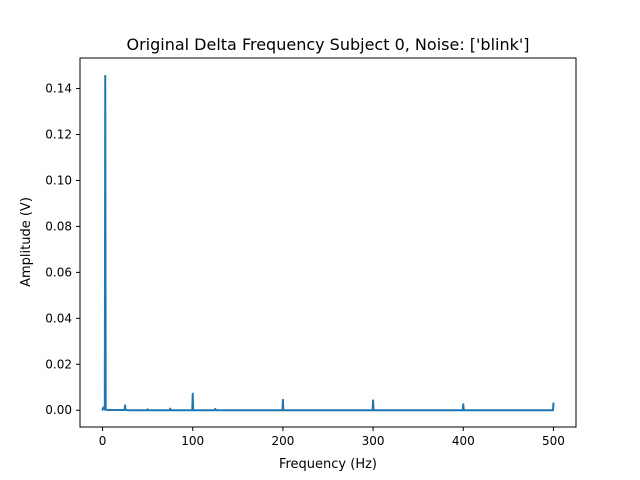 The width and height of the screenshot is (640, 480). Describe the element at coordinates (553, 441) in the screenshot. I see `x-tick-label: 500` at that location.